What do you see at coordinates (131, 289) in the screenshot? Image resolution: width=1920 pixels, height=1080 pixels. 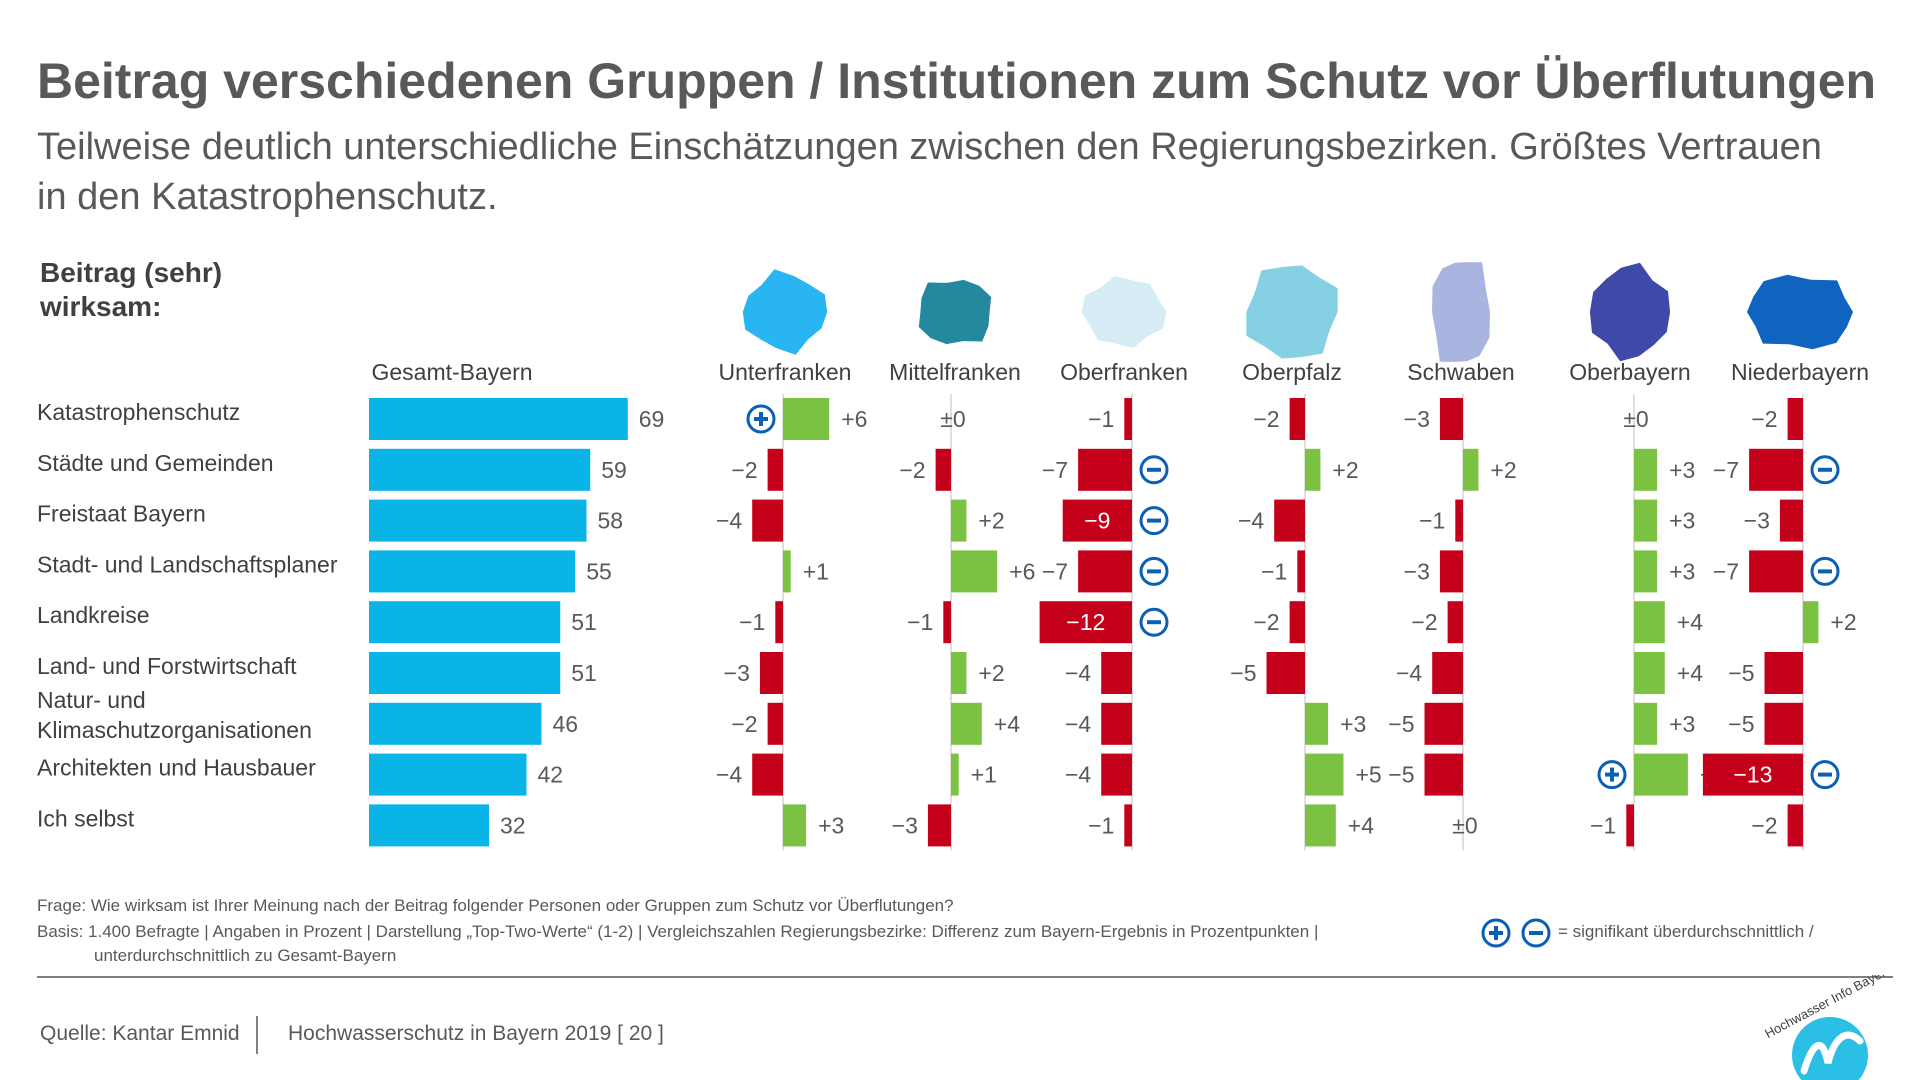 I see `metric-label: Beitrag (sehr) wirksam:` at bounding box center [131, 289].